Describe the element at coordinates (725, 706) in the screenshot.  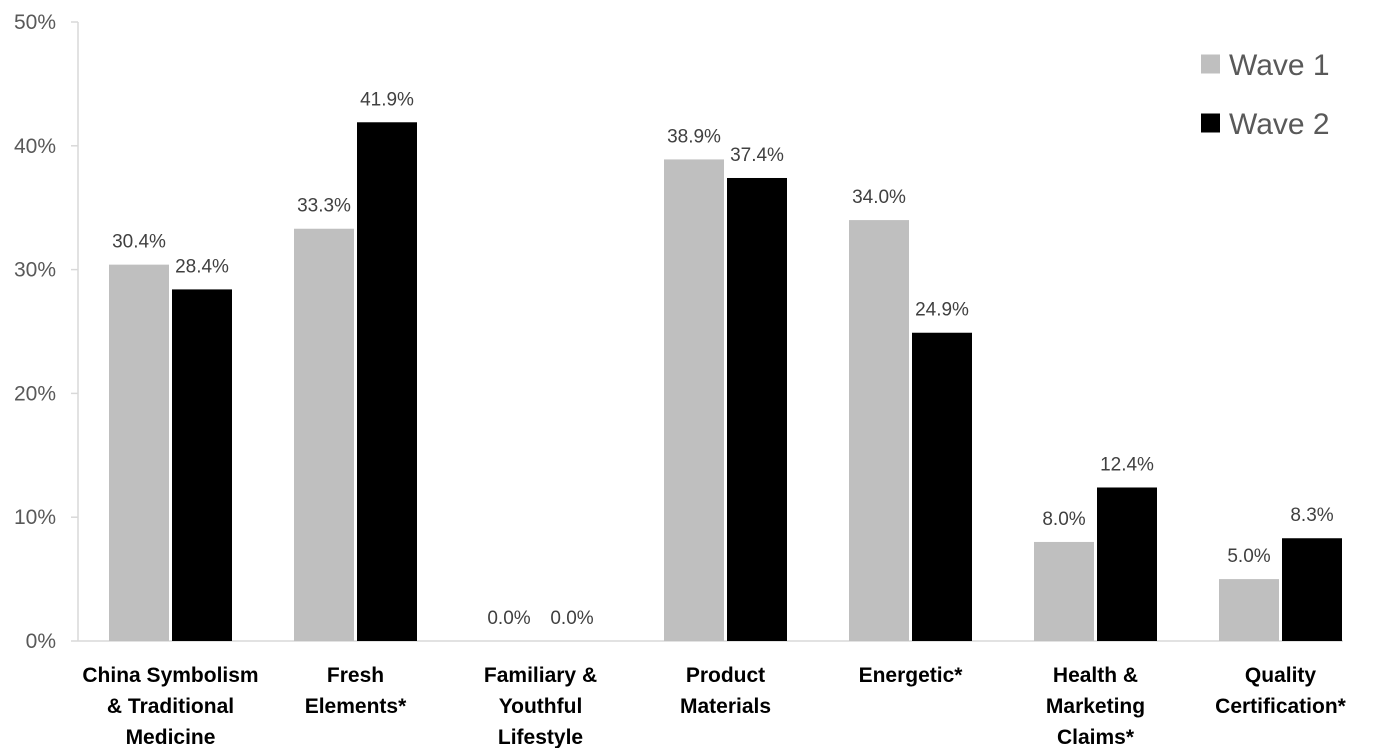
I see `x-category-label-line: Materials` at that location.